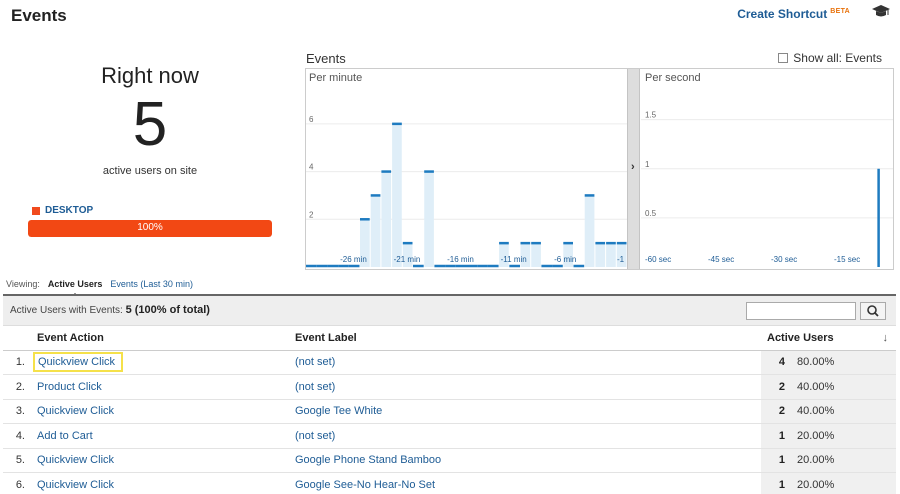 This screenshot has width=900, height=494. I want to click on y-tick-label: 1.5, so click(651, 115).